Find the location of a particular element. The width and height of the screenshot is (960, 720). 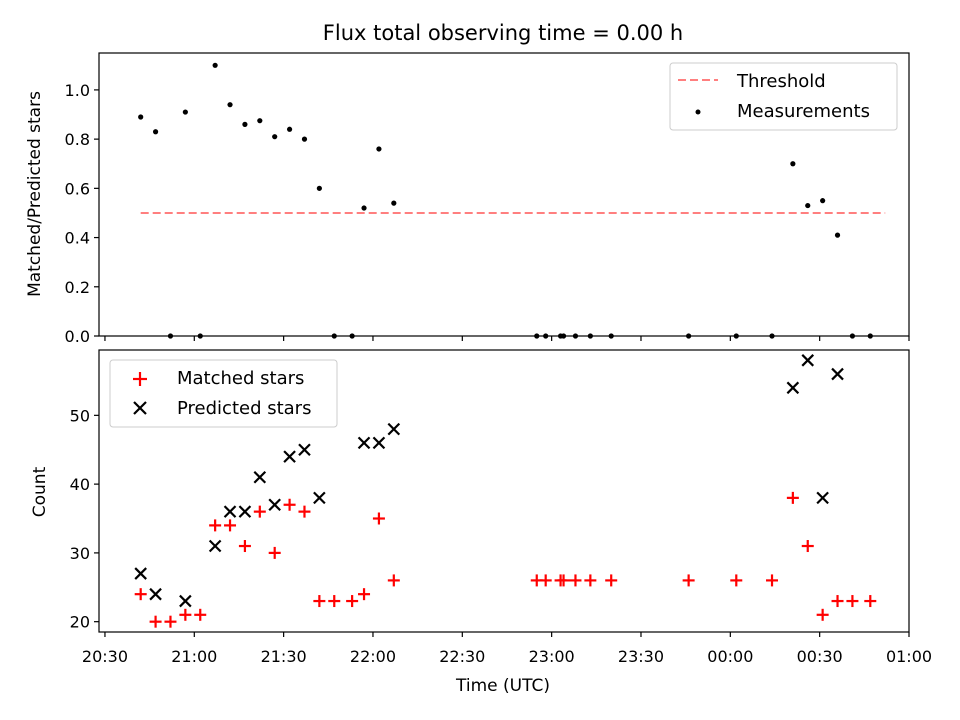

bottom-legend-box is located at coordinates (223, 393).